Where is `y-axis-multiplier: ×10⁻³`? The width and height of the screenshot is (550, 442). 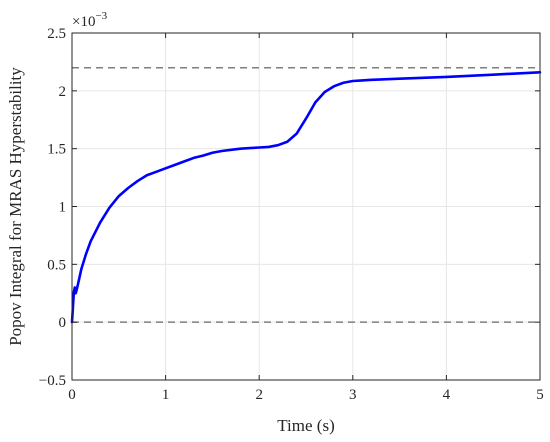 y-axis-multiplier: ×10⁻³ is located at coordinates (90, 20).